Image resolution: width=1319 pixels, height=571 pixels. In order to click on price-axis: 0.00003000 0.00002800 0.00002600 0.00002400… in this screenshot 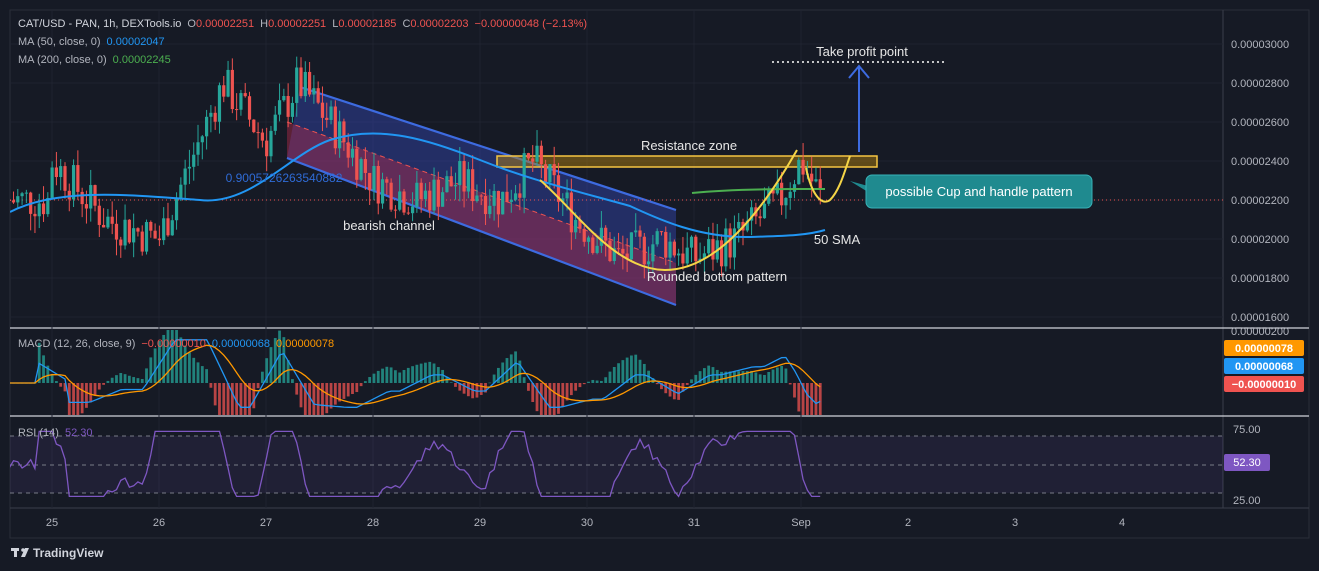, I will do `click(1260, 181)`.